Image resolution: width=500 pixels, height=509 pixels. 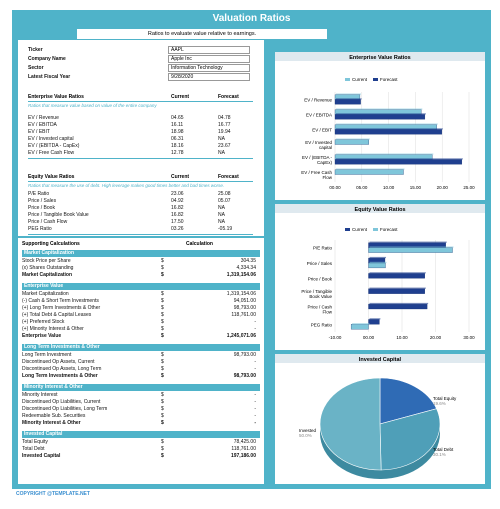 I want to click on calc-row-label: Discontinued Op Assets, Current, so click(x=58, y=362).